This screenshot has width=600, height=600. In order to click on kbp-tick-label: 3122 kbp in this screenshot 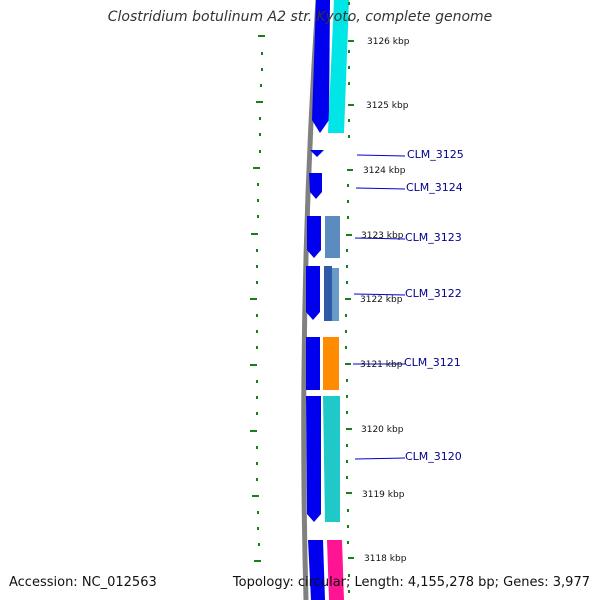, I will do `click(381, 300)`.